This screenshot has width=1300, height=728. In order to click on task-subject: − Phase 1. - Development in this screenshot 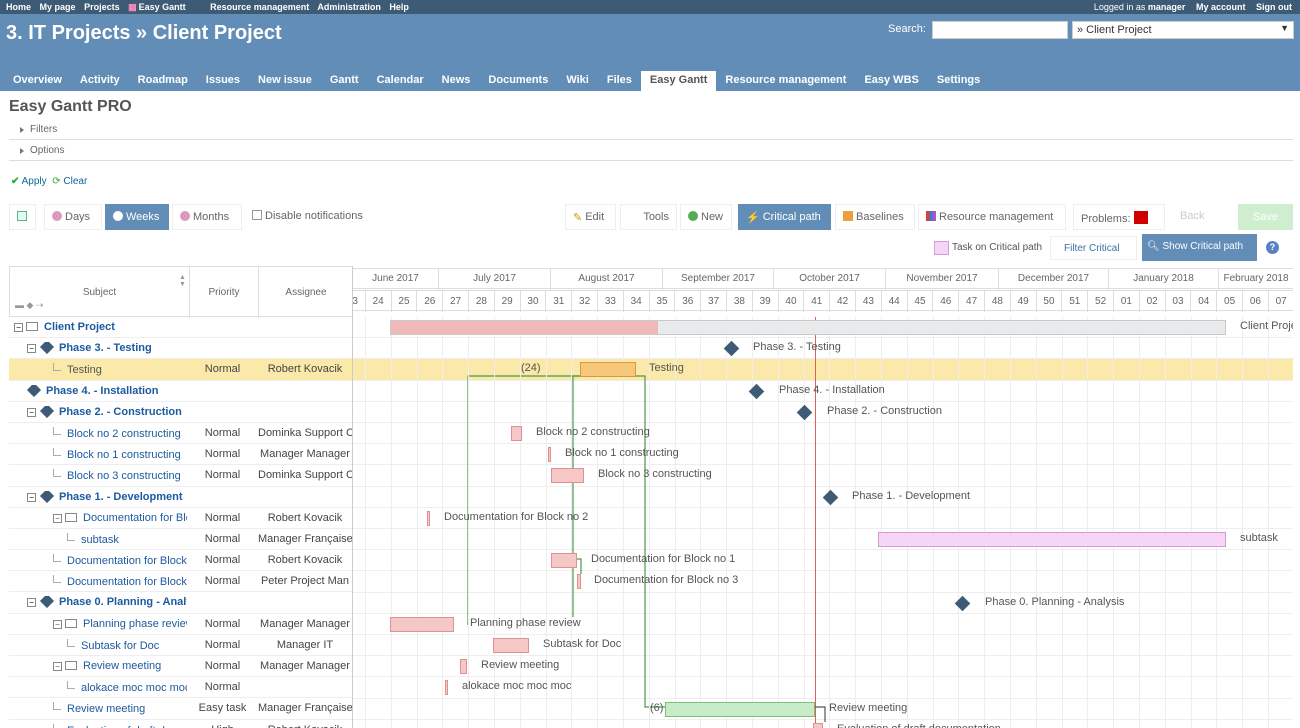, I will do `click(98, 496)`.